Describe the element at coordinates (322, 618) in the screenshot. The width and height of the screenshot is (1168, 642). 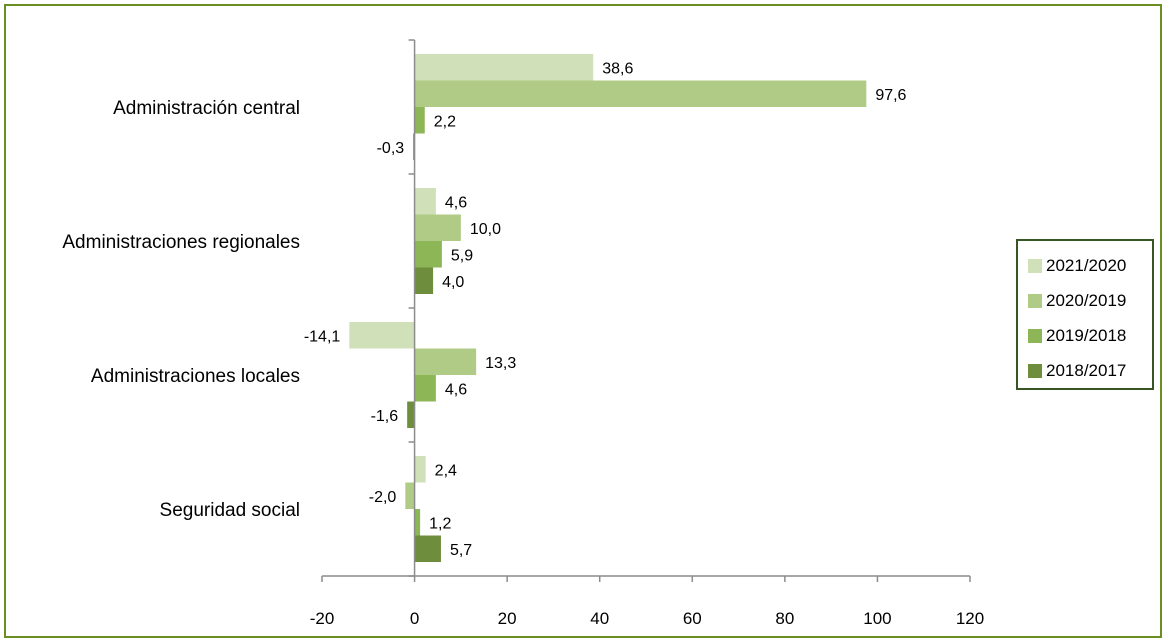
I see `x-tick-label: -20` at that location.